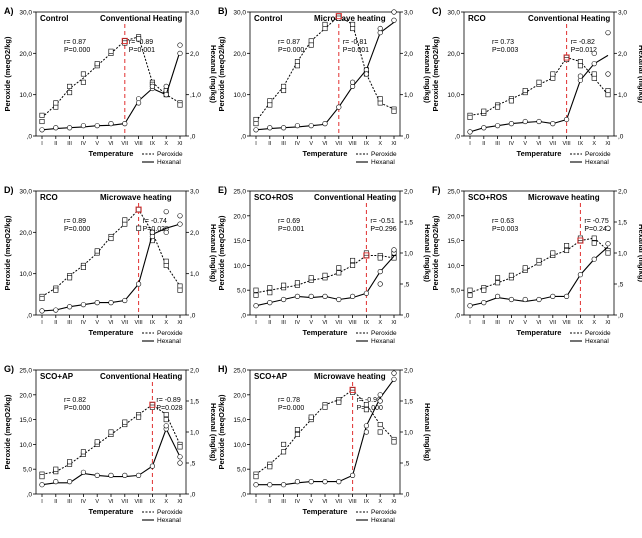 The image size is (642, 538). Describe the element at coordinates (580, 240) in the screenshot. I see `peak-marker` at that location.